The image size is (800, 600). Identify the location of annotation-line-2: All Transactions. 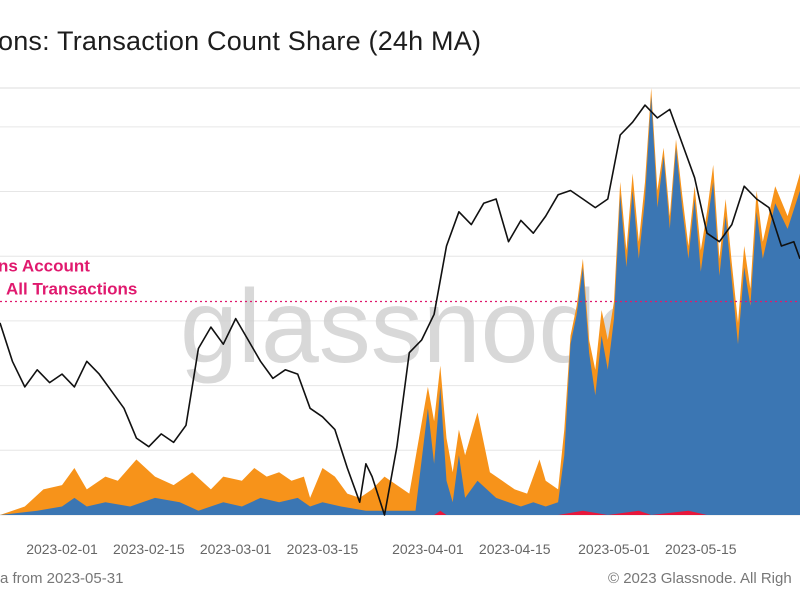
(71, 289).